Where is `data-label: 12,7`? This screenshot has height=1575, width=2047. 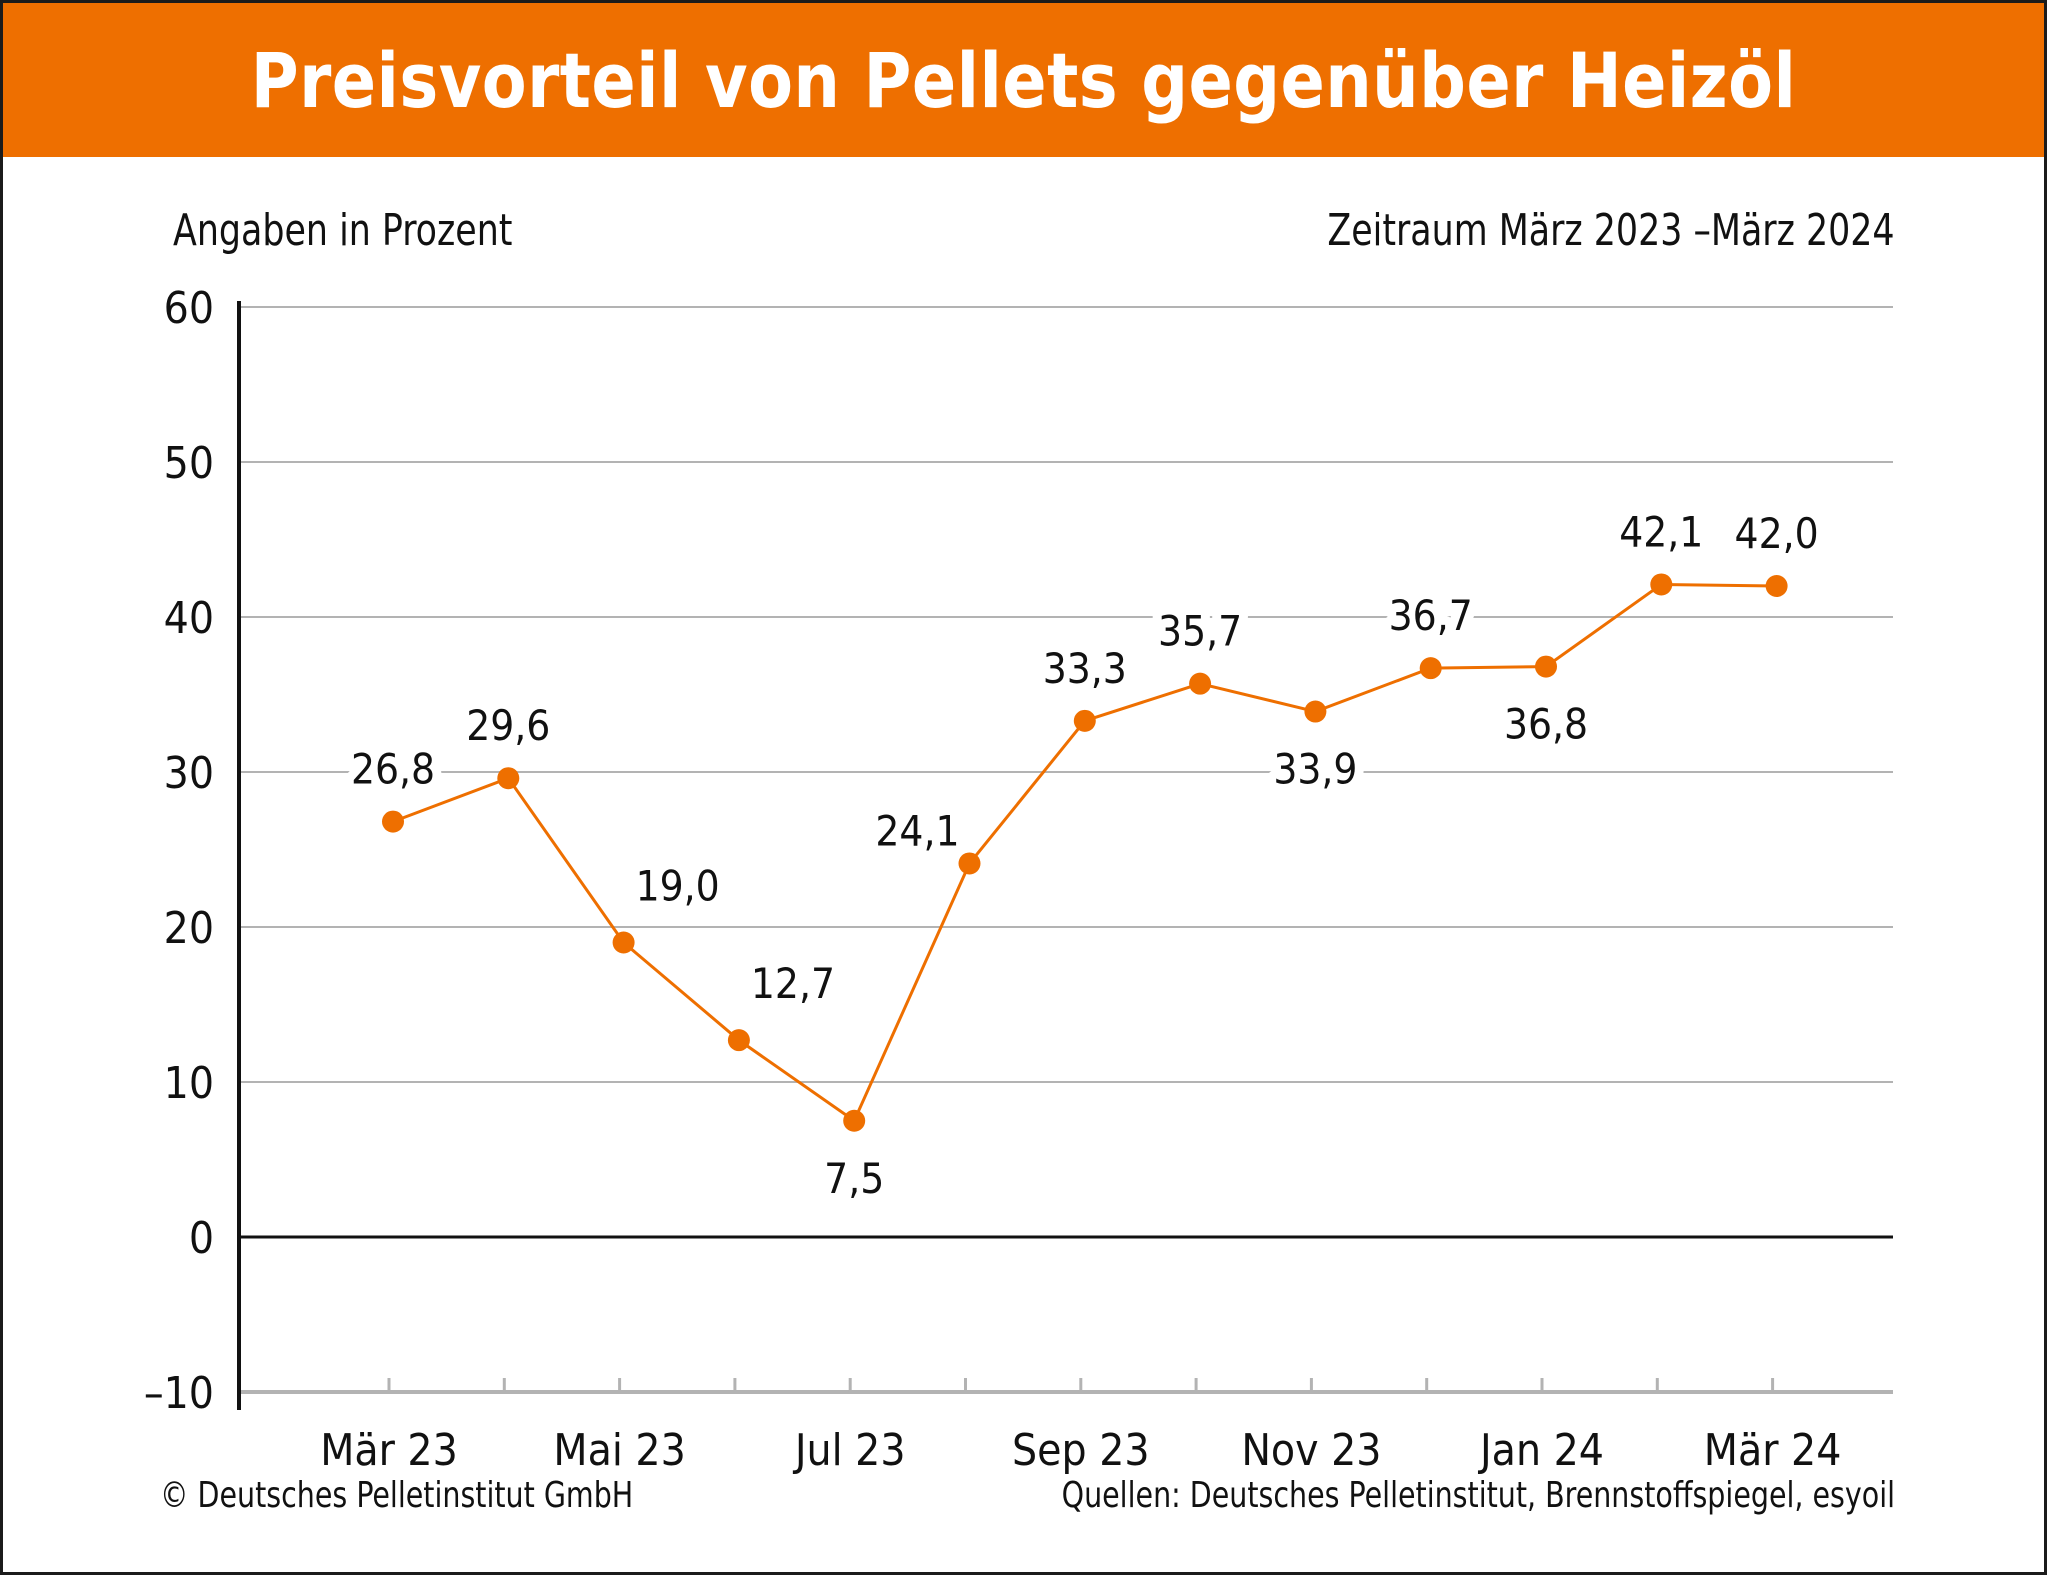
data-label: 12,7 is located at coordinates (793, 983).